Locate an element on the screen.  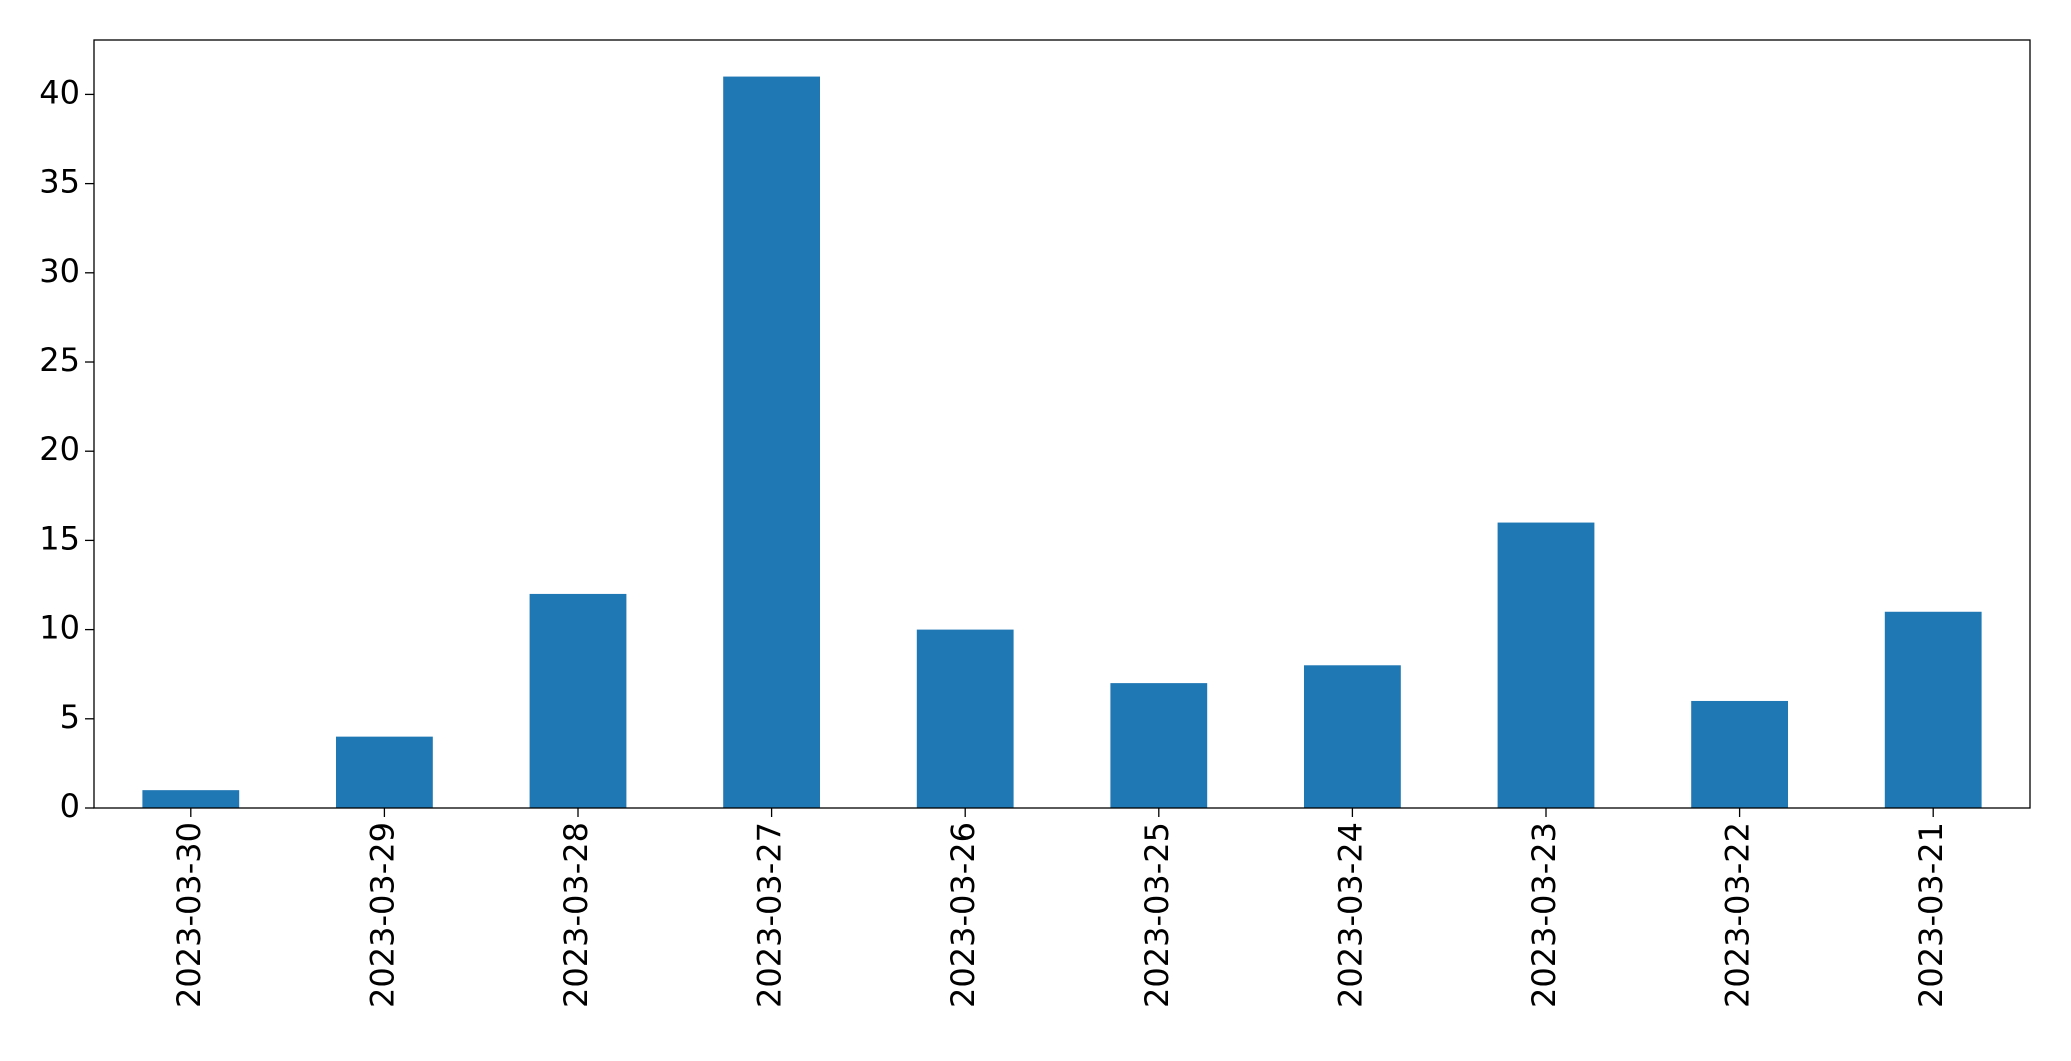
x-tick-label: 2023-03-27 is located at coordinates (770, 915).